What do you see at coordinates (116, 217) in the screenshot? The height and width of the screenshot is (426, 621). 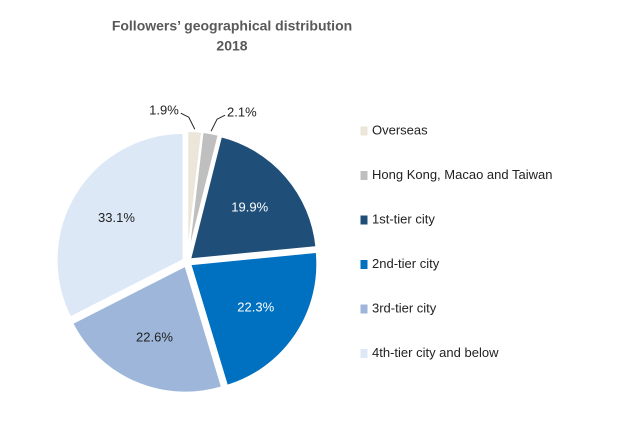 I see `data-label: 33.1%` at bounding box center [116, 217].